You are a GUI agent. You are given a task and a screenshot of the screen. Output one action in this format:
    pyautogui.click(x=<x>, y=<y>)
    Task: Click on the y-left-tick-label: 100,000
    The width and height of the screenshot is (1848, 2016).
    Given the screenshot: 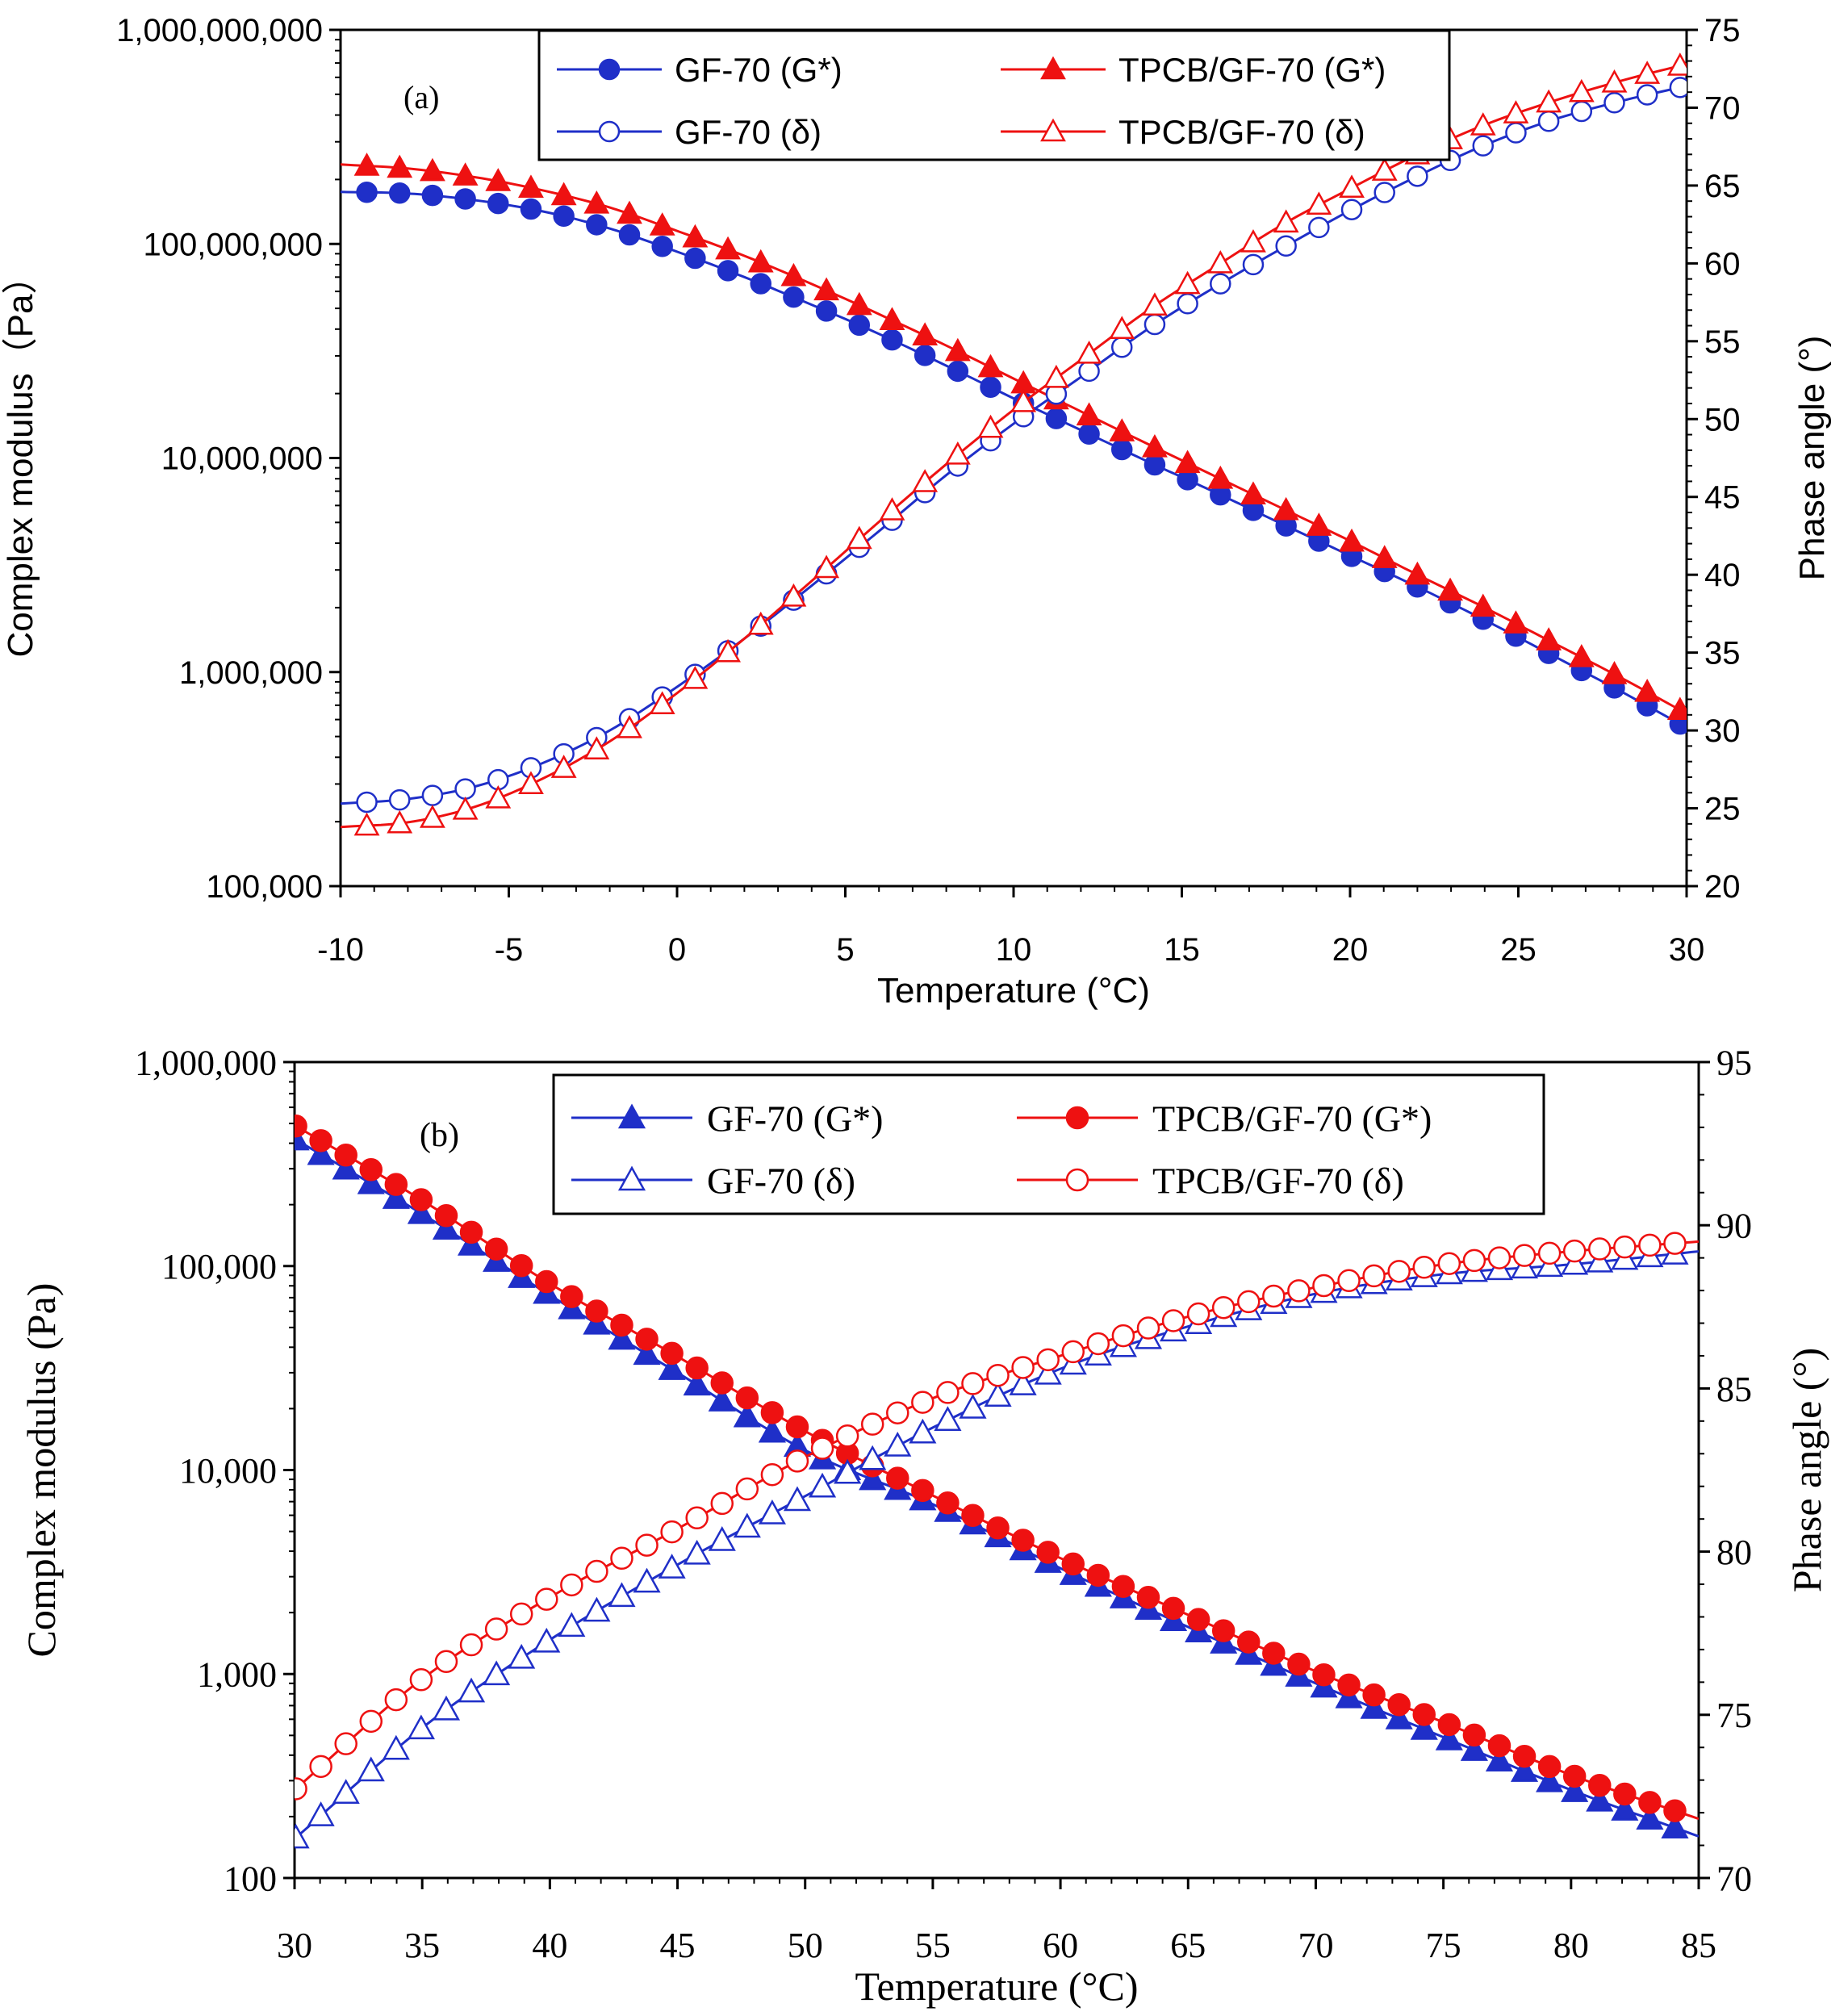 What is the action you would take?
    pyautogui.click(x=264, y=887)
    